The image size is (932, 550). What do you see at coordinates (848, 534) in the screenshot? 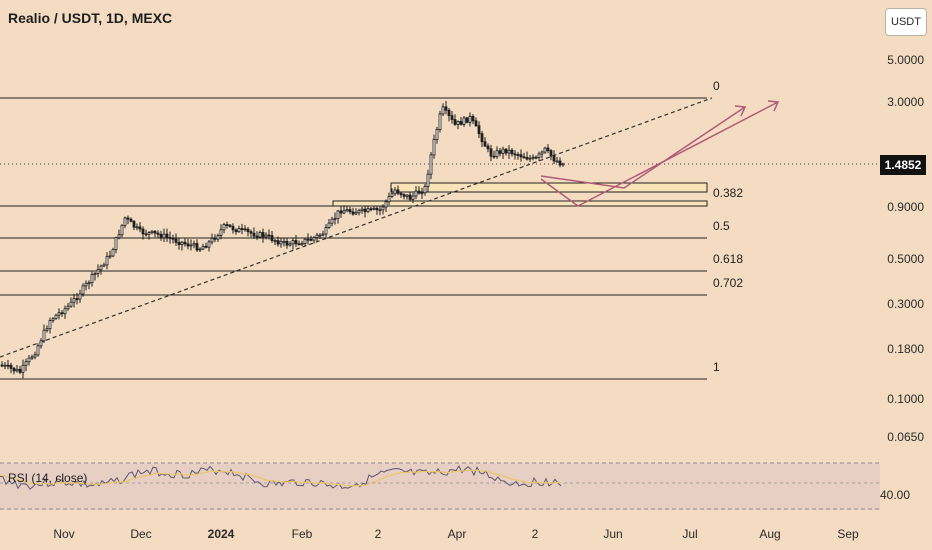
I see `time-label-sep: Sep` at bounding box center [848, 534].